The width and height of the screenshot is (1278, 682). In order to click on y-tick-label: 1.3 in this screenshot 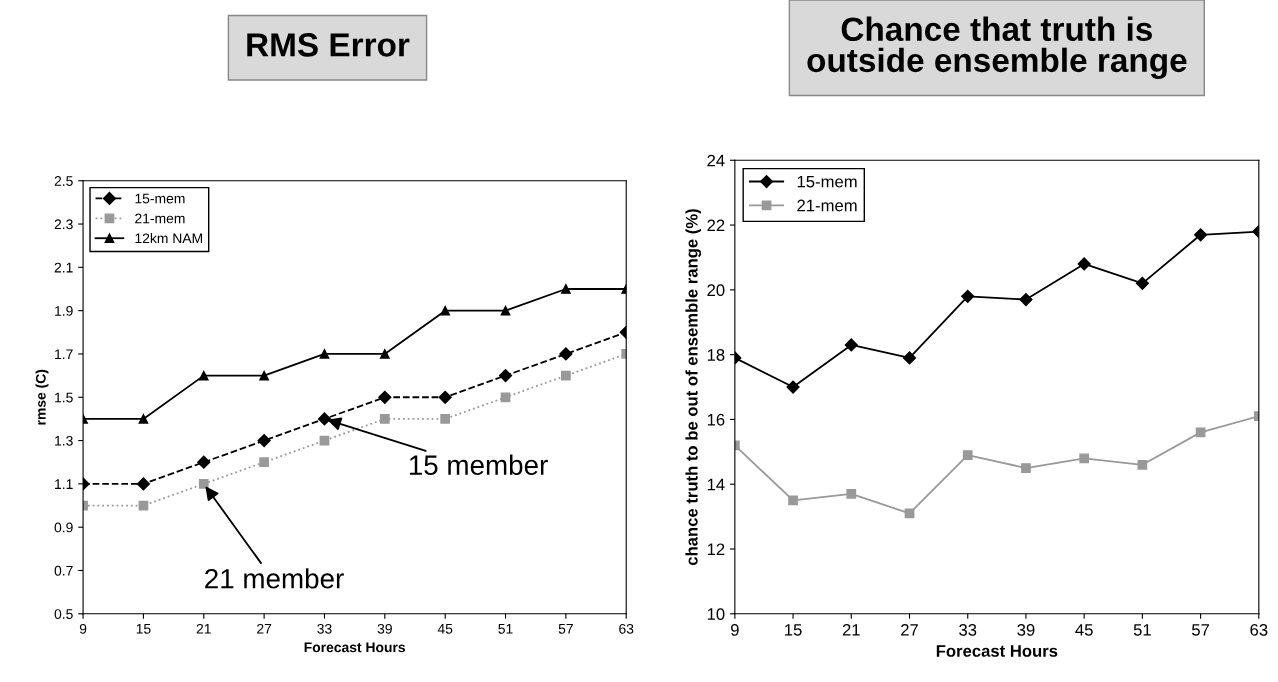, I will do `click(64, 440)`.